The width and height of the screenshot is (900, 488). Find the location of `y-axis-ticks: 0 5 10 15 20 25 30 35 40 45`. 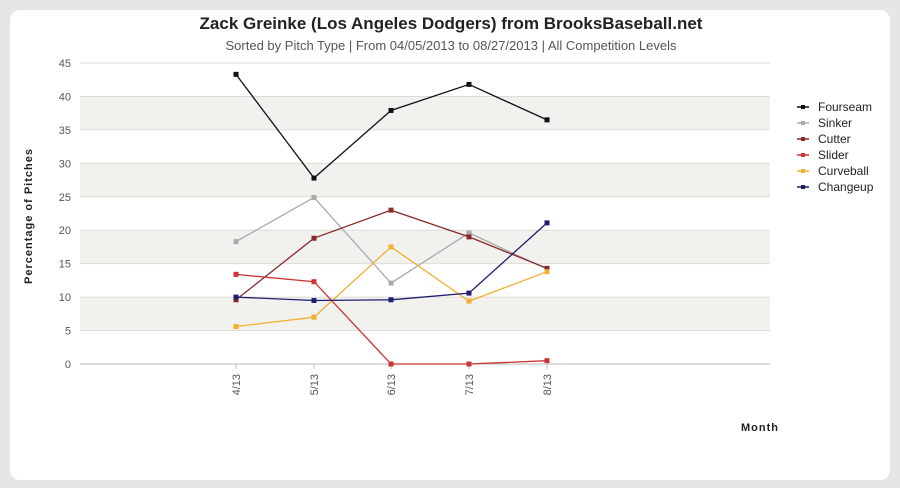

y-axis-ticks: 0 5 10 15 20 25 30 35 40 45 is located at coordinates (65, 214).